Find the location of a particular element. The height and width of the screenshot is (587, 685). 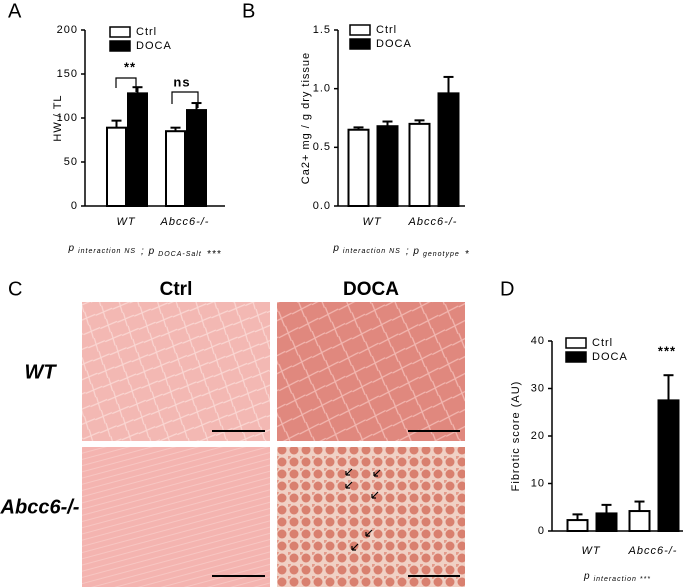

footnote: p interaction NS ; p genotype * is located at coordinates (400, 251).